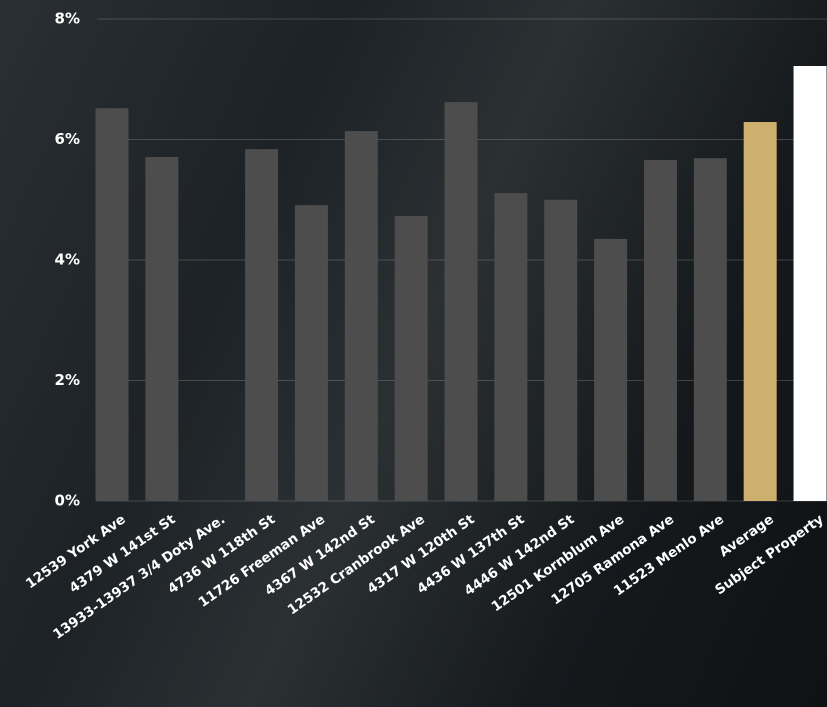  What do you see at coordinates (67, 380) in the screenshot?
I see `y-tick-label: 2%` at bounding box center [67, 380].